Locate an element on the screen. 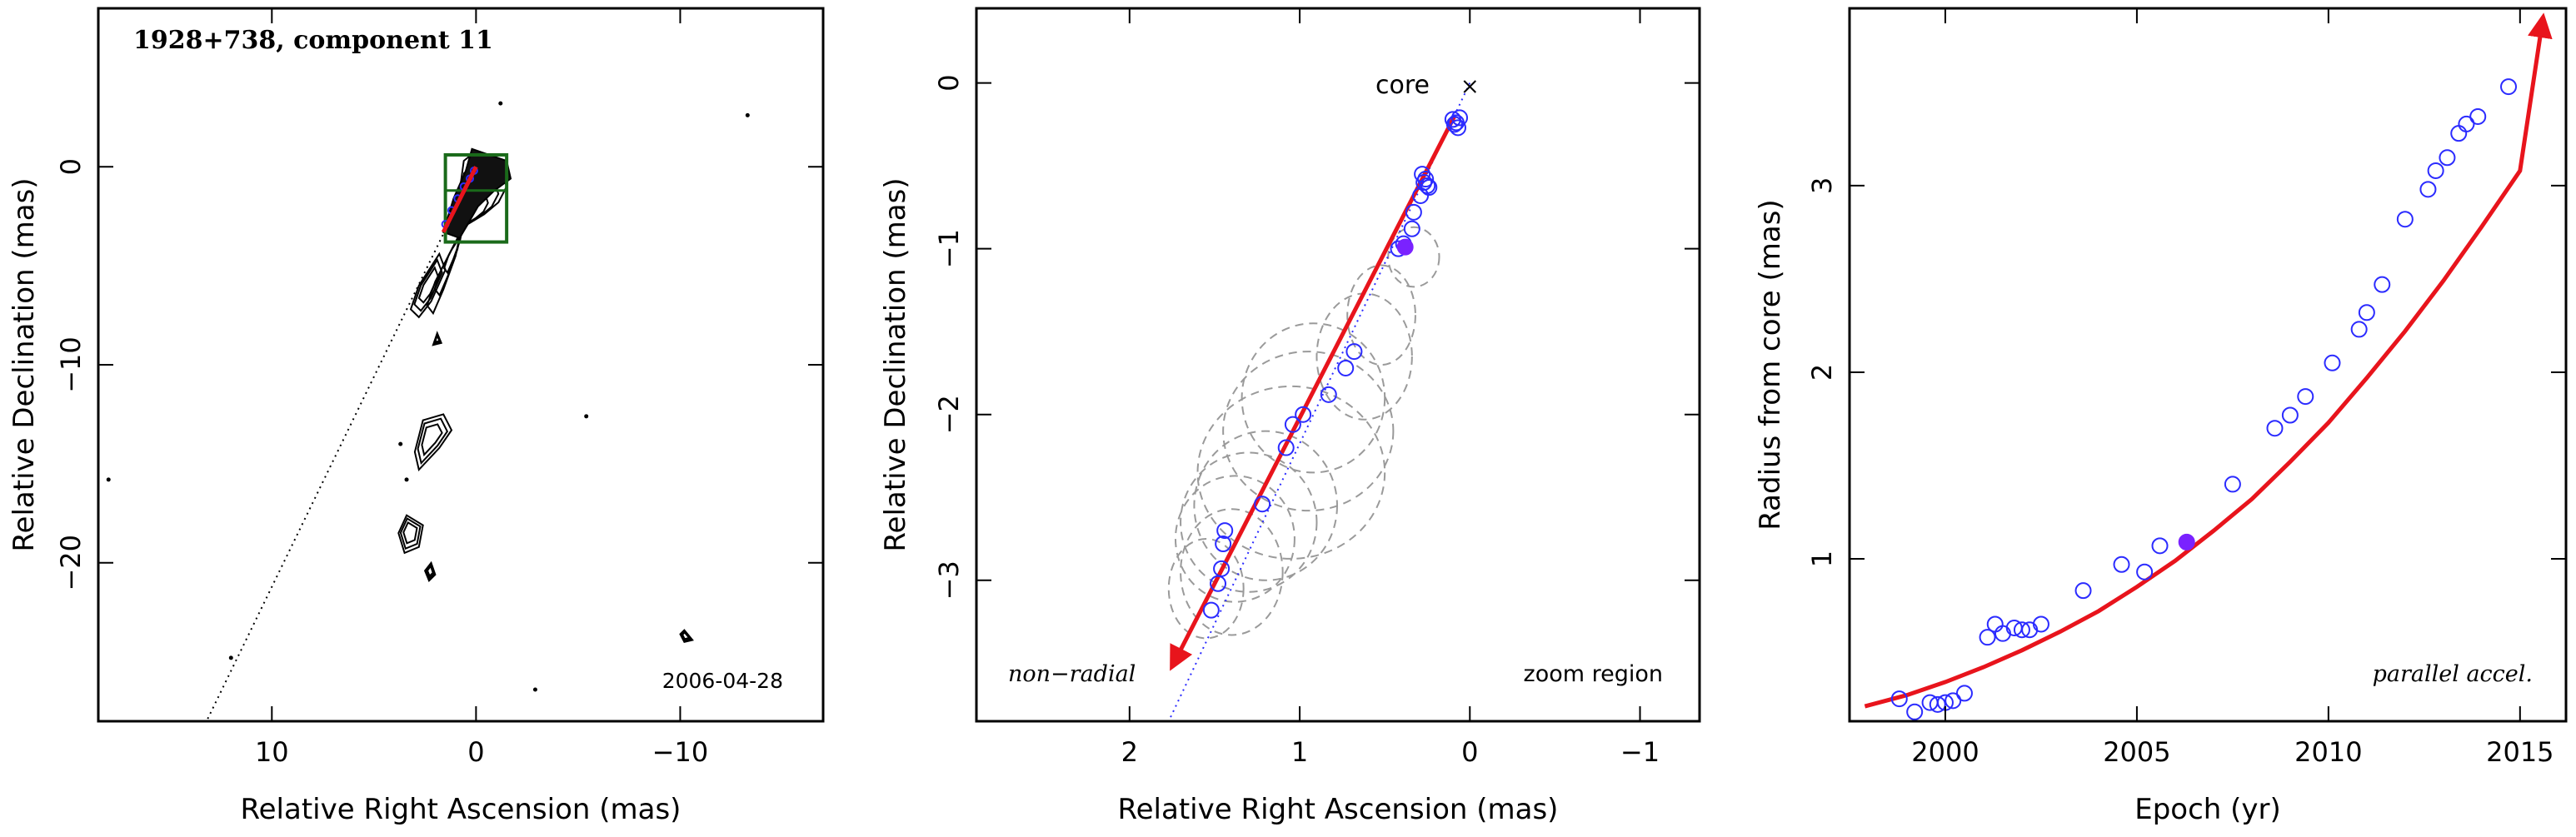  p1-ytick-label: −20 is located at coordinates (71, 563).